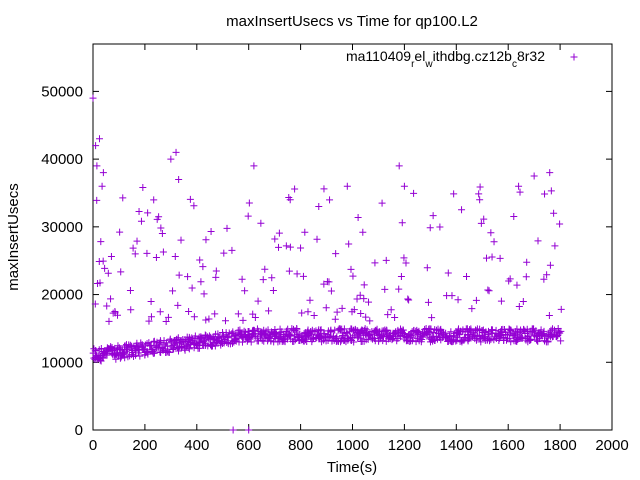 The height and width of the screenshot is (480, 640). I want to click on x-tick-label: 1800, so click(559, 445).